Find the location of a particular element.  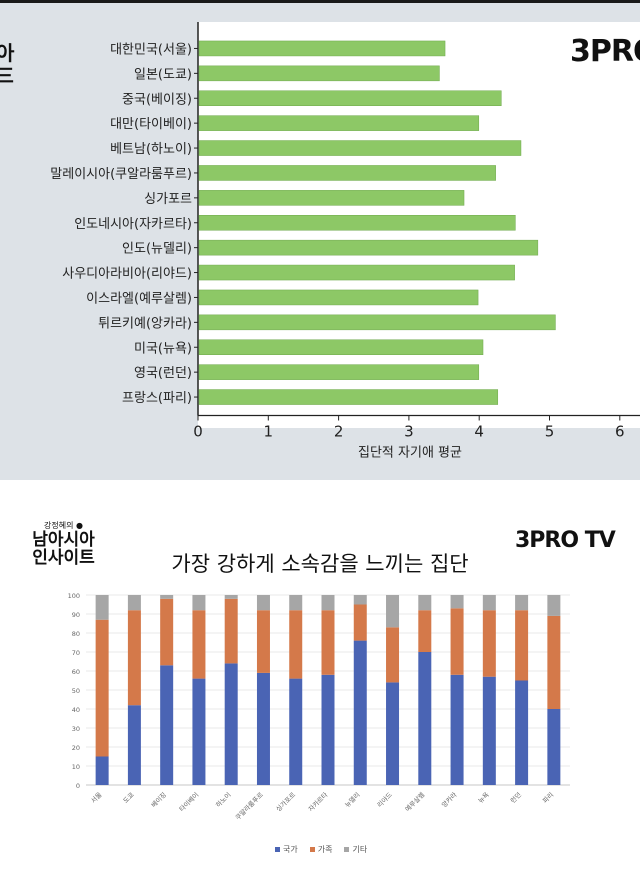

brush-logo-line2: 인사이트 is located at coordinates (63, 558).